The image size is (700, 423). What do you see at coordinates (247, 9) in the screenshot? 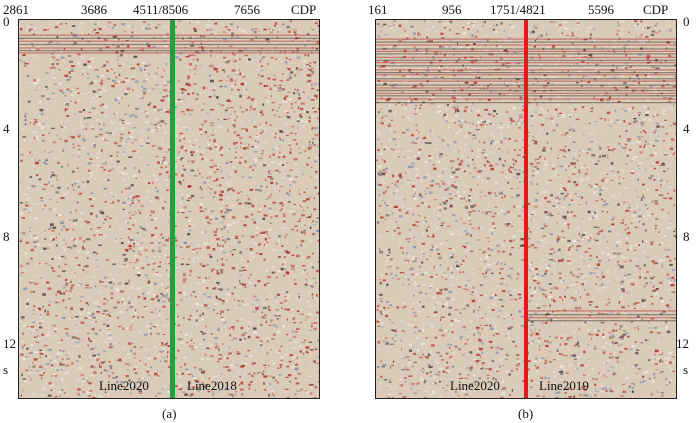
I see `cdp-label-7656: 7656` at bounding box center [247, 9].